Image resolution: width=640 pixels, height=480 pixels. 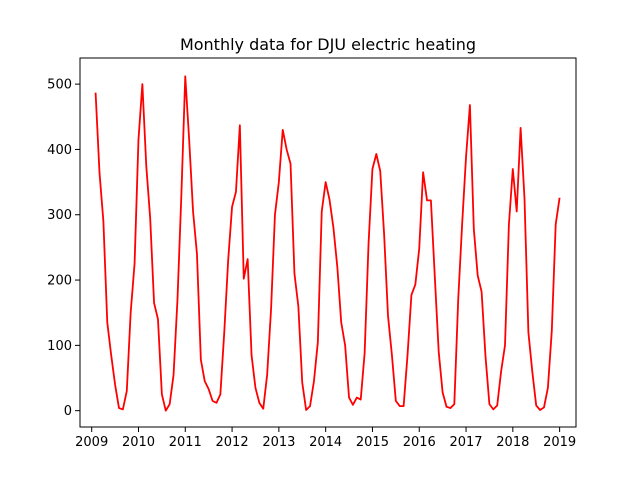 I want to click on y-tick-label: 400, so click(x=59, y=150).